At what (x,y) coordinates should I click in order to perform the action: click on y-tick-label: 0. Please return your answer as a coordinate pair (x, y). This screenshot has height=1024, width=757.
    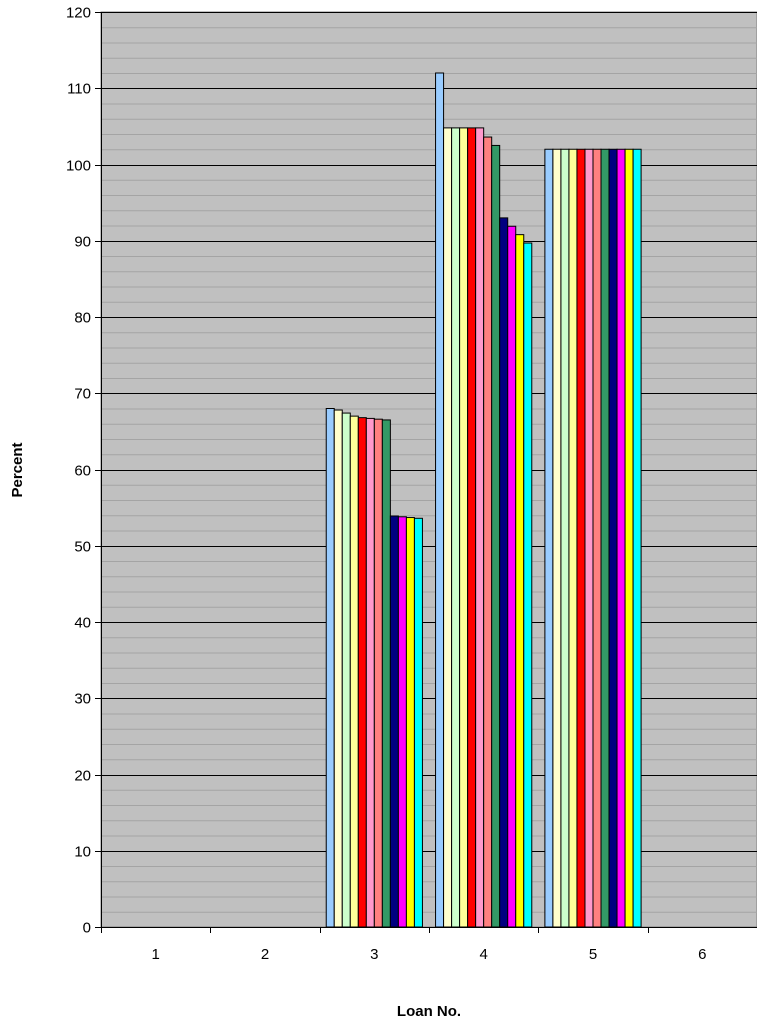
    Looking at the image, I should click on (87, 928).